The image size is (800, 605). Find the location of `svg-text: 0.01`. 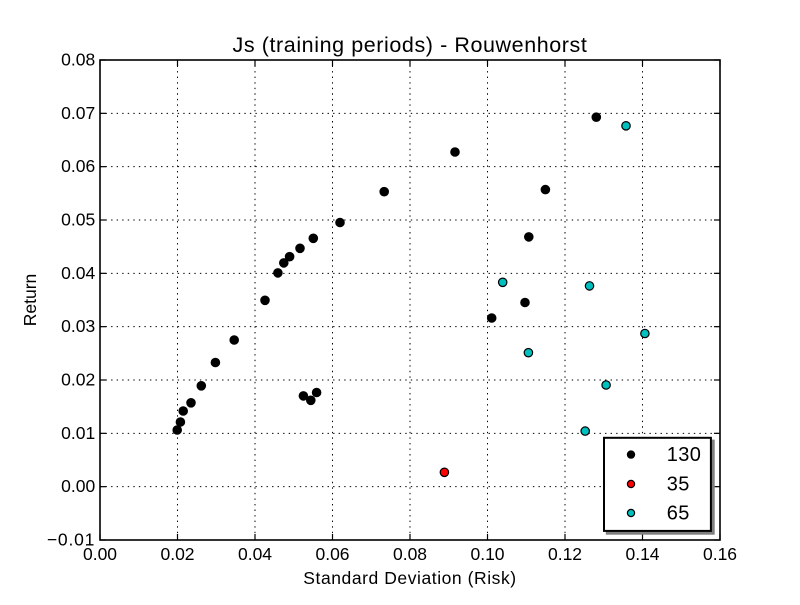

svg-text: 0.01 is located at coordinates (78, 433).